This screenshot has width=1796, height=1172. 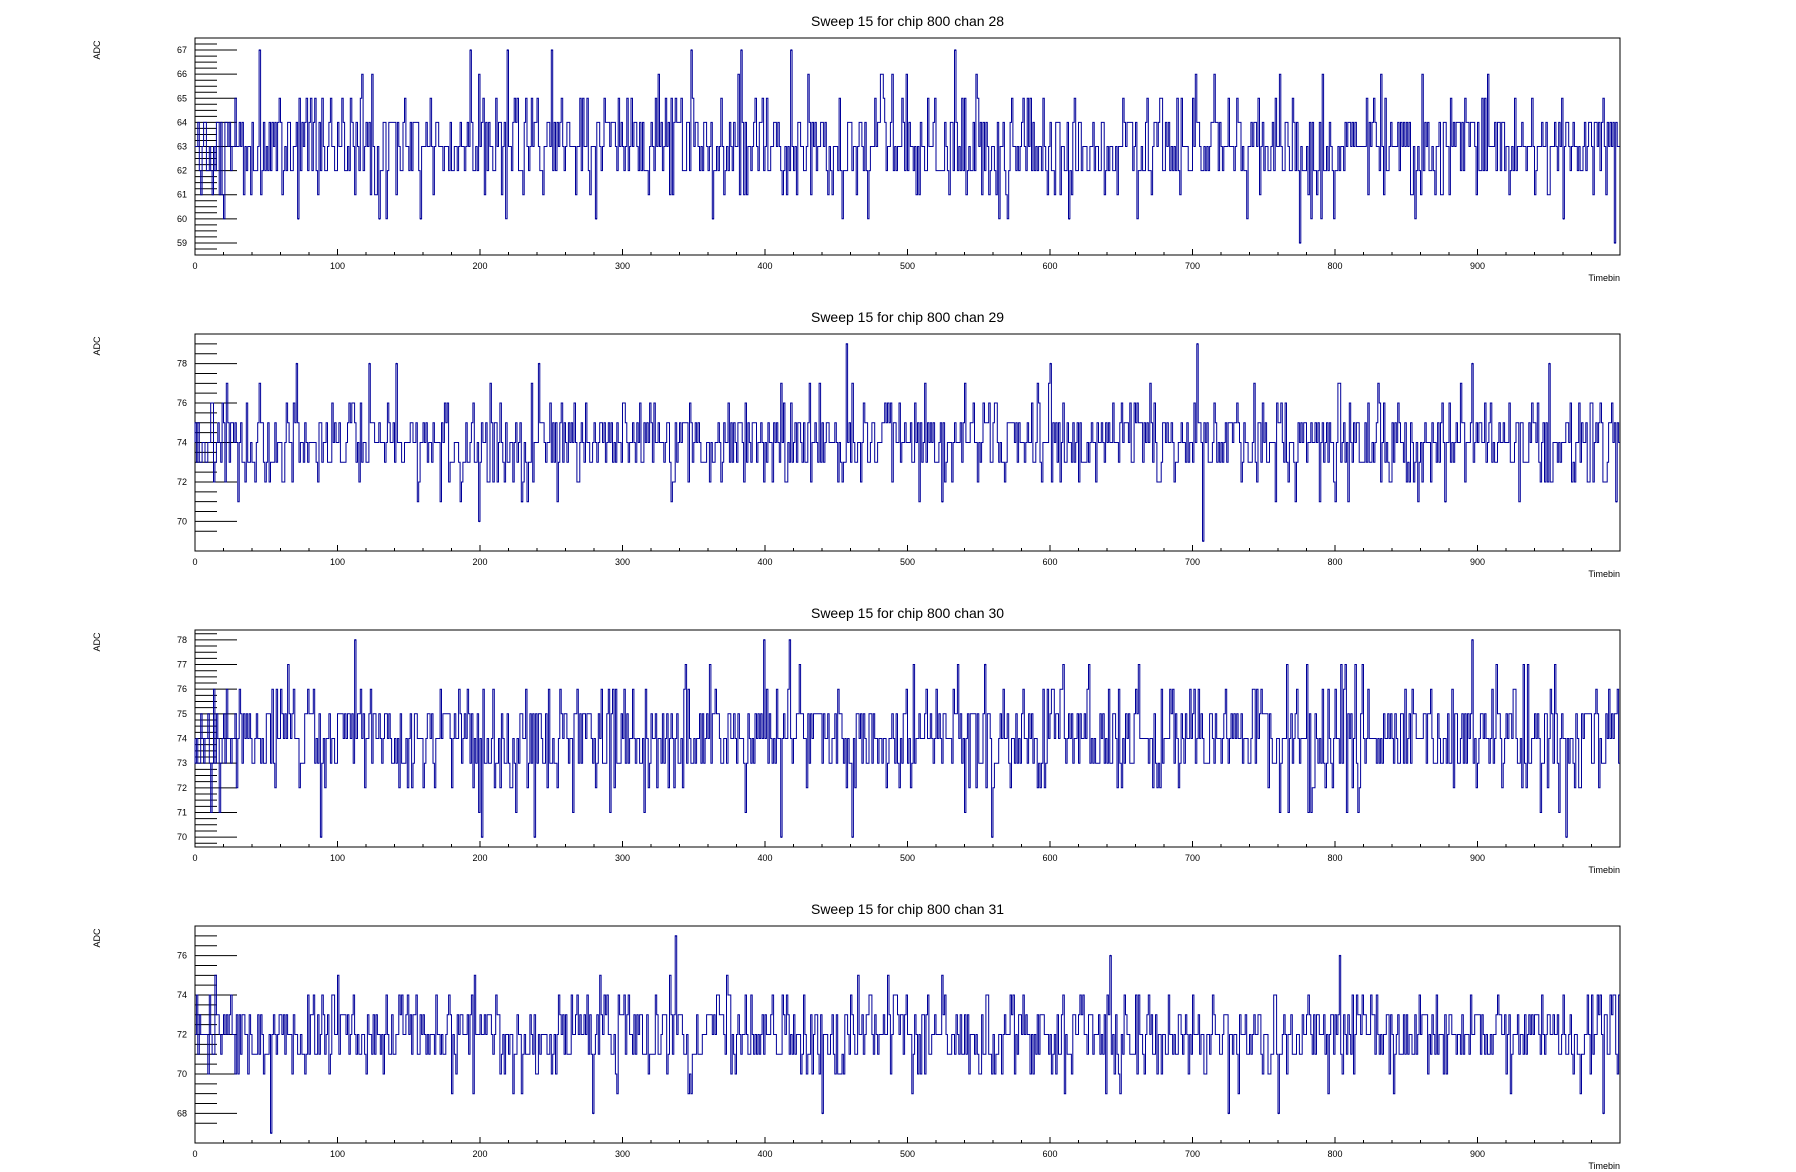 I want to click on y-tick-label: 77, so click(x=182, y=665).